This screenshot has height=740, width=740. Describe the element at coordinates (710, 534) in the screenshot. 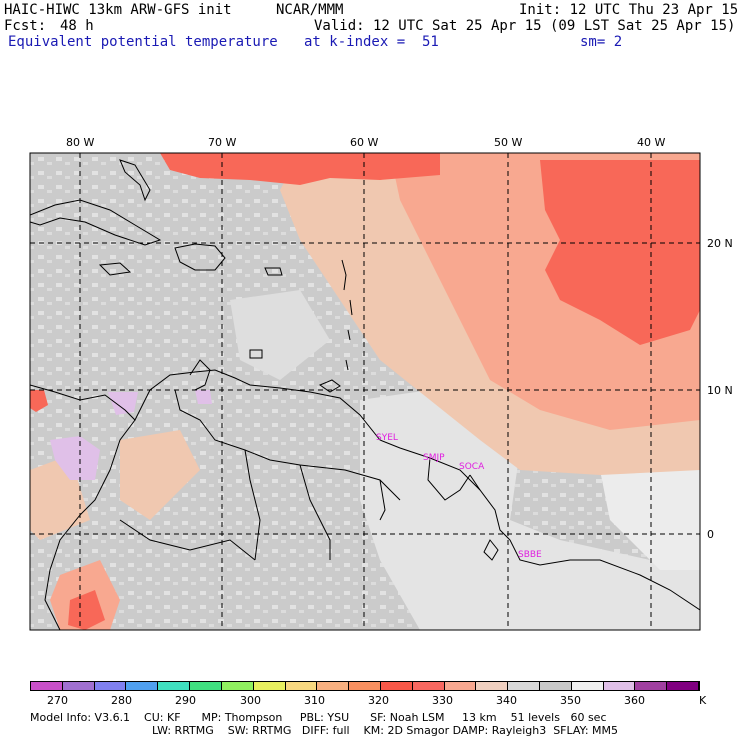

I see `lat-label: 0` at that location.